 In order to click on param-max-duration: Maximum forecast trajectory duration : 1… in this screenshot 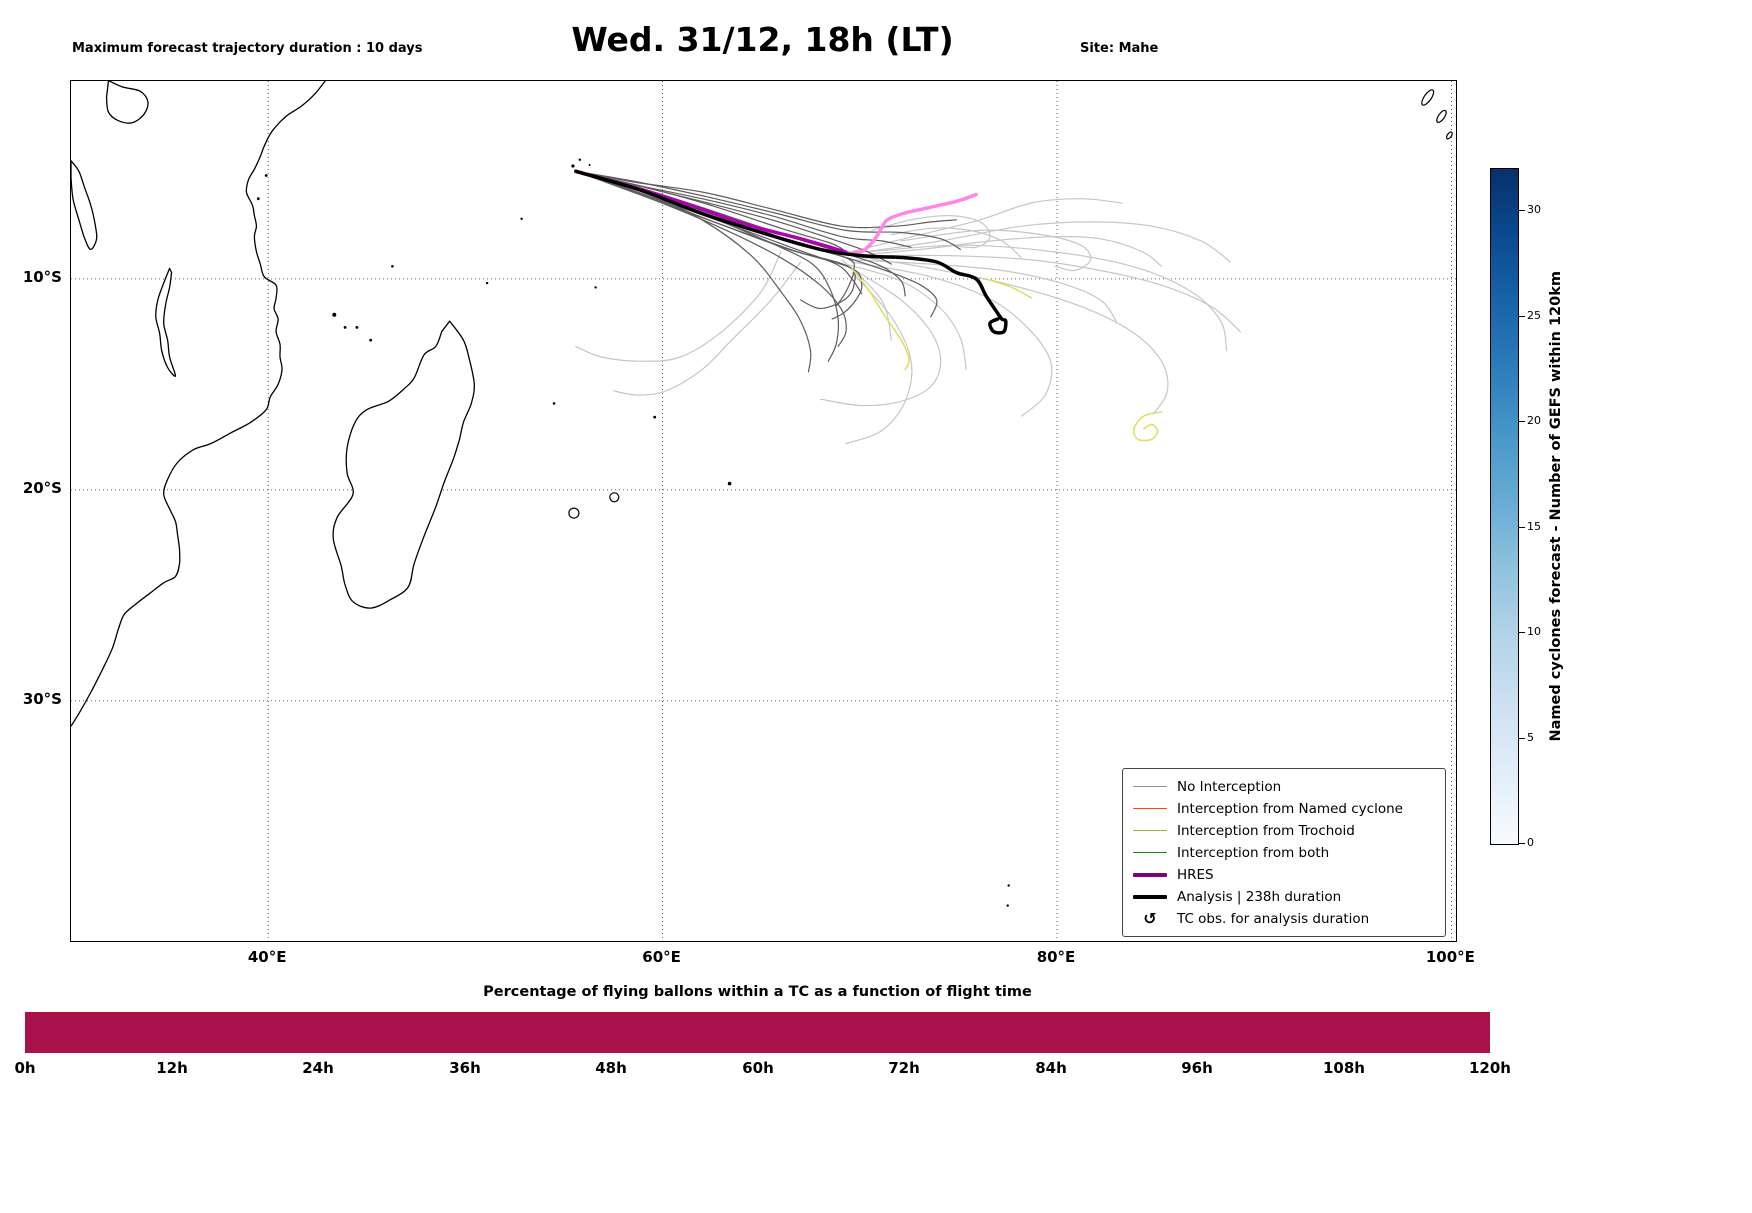, I will do `click(247, 48)`.